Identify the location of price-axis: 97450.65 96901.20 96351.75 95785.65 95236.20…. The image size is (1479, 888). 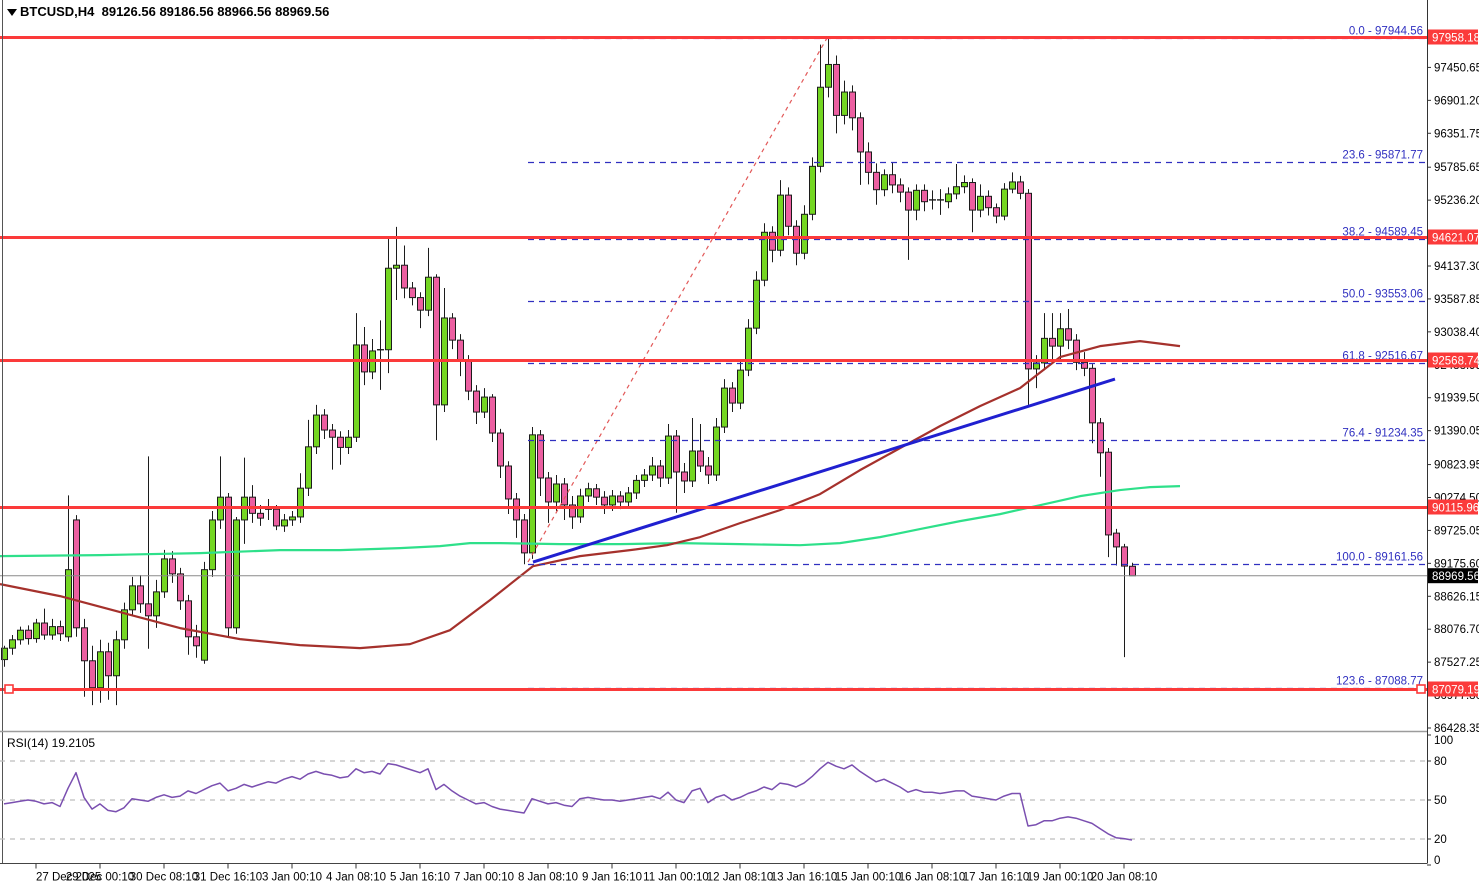
(1453, 444).